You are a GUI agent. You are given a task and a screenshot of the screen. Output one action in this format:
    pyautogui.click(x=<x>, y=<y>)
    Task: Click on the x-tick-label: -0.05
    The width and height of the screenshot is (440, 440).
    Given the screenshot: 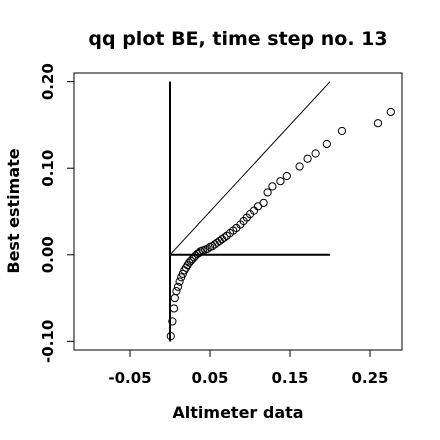 What is the action you would take?
    pyautogui.click(x=129, y=378)
    